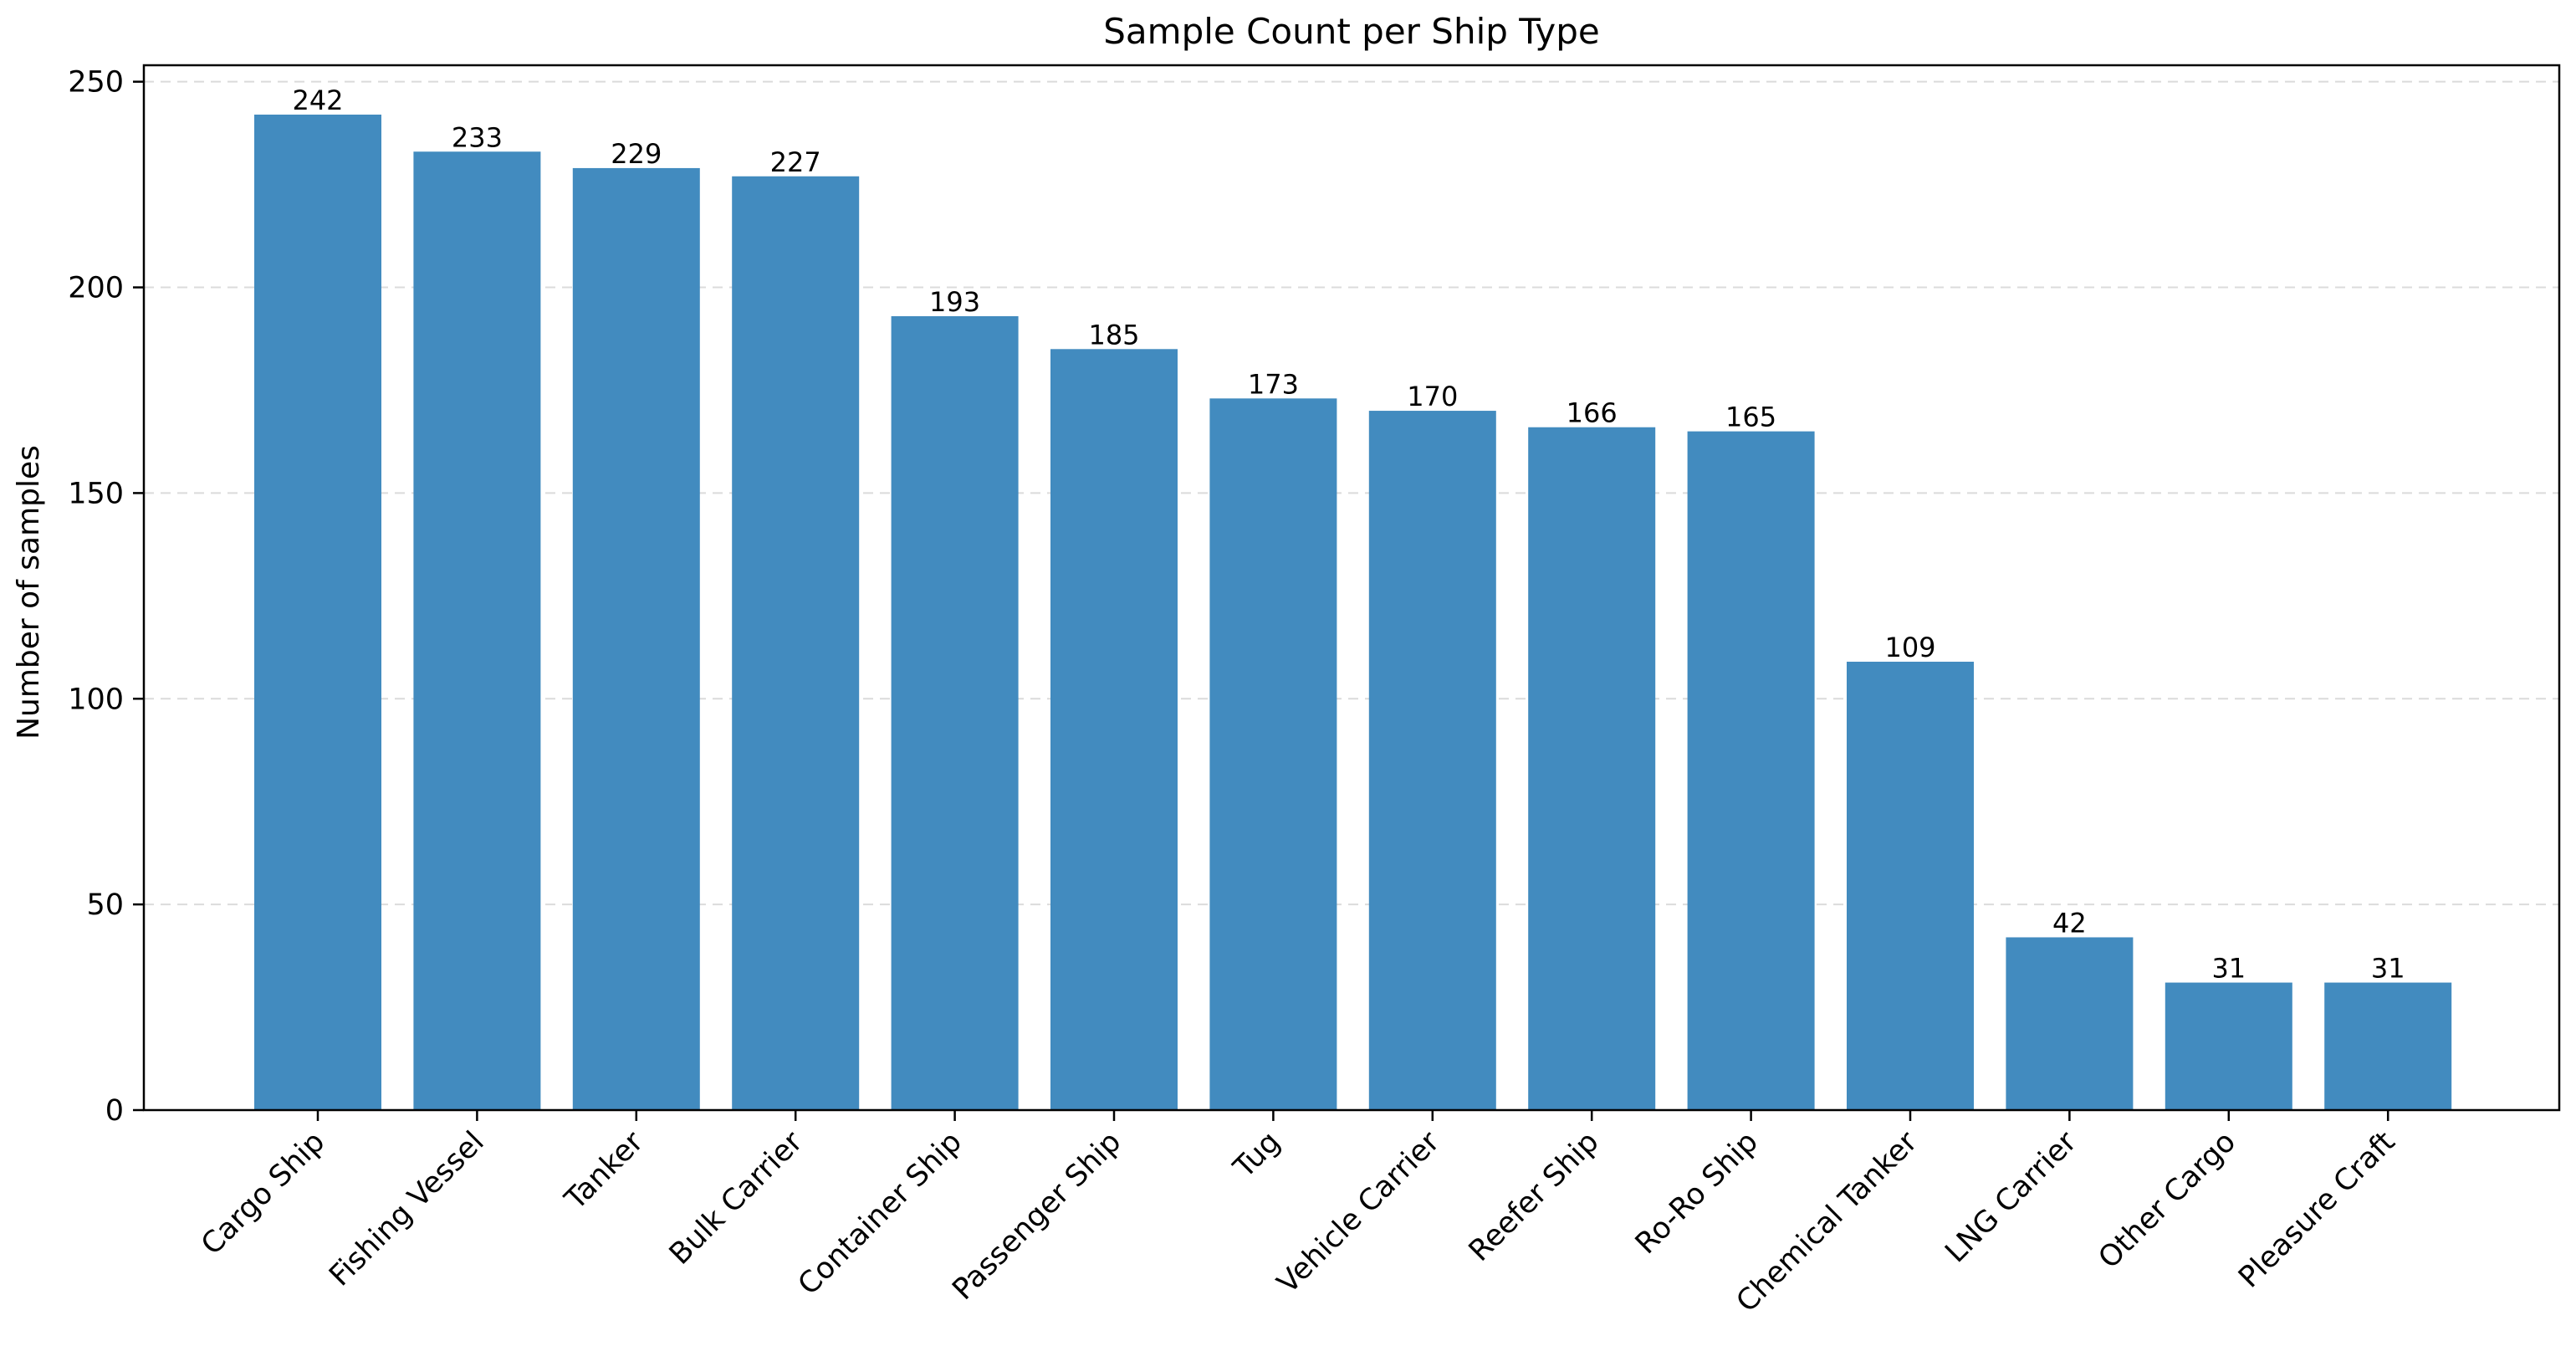  Describe the element at coordinates (954, 302) in the screenshot. I see `bar-value-label: 193` at that location.